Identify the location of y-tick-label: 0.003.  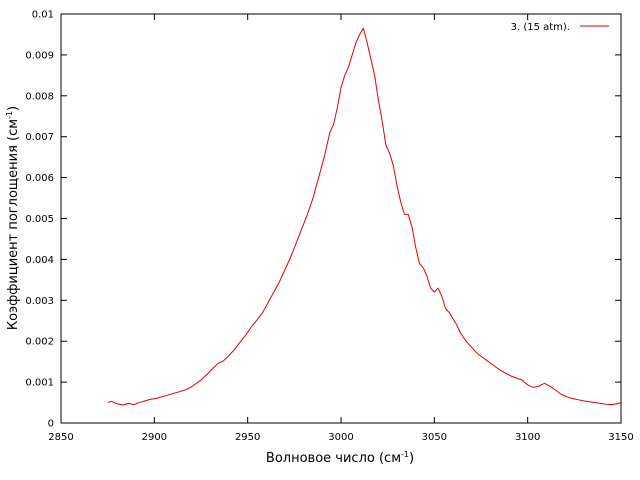
(39, 301).